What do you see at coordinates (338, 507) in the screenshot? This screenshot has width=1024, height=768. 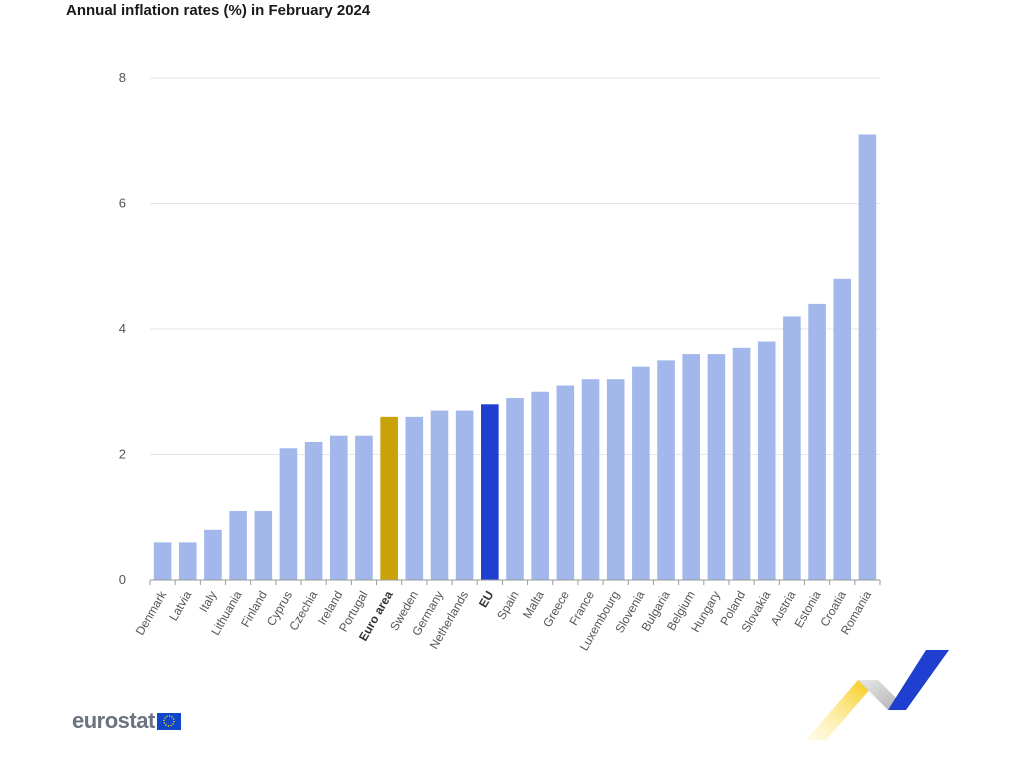 I see `bar-ireland` at bounding box center [338, 507].